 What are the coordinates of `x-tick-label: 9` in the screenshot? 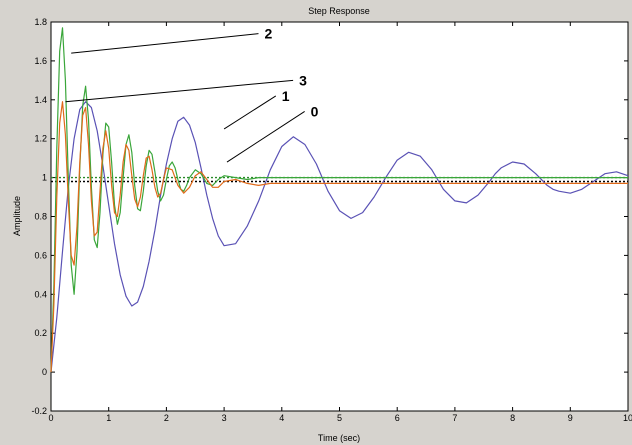 It's located at (570, 418).